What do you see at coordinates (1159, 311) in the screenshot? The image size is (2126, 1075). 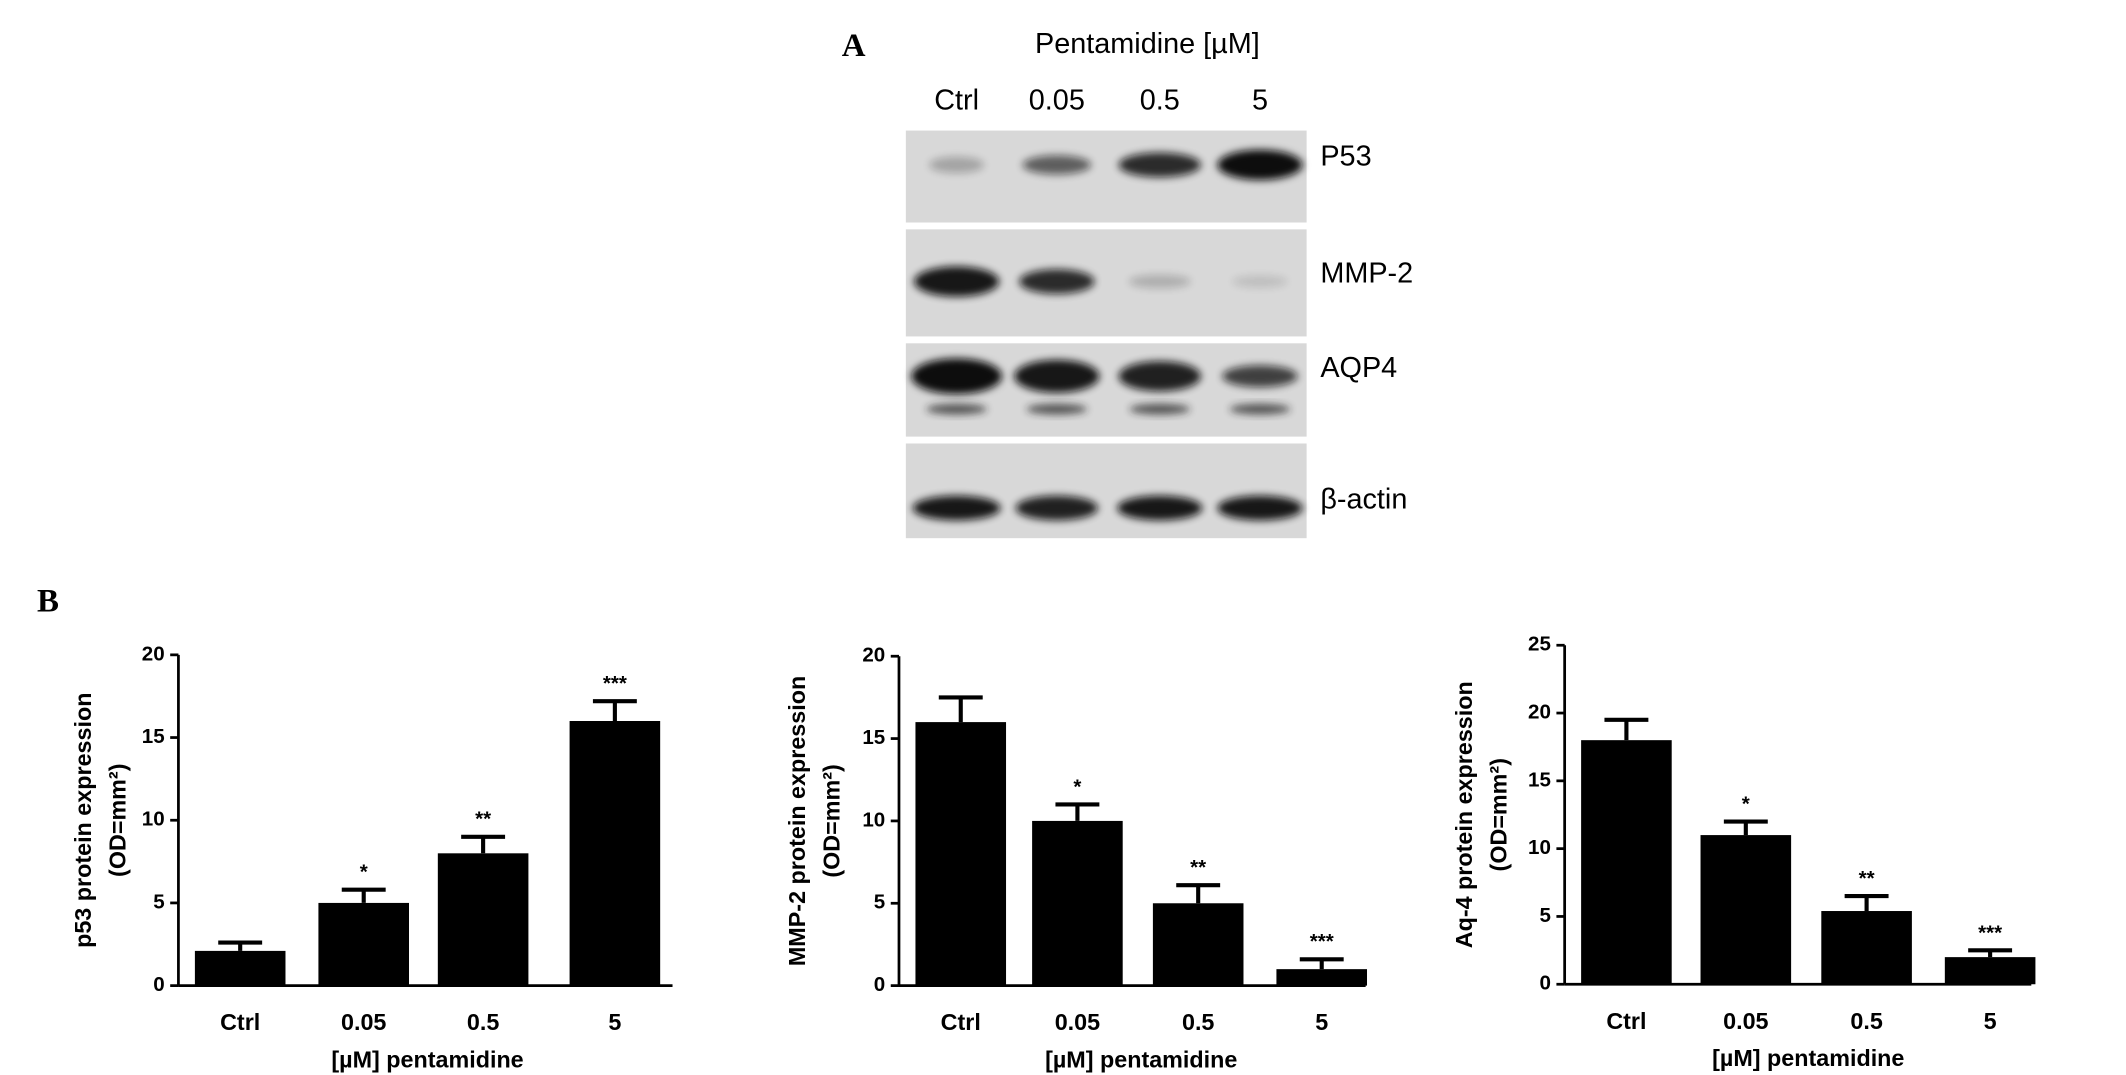 I see `western-blot: P53 MMP-2 AQP4 β-actin Ctrl 0.05 0.5 5` at bounding box center [1159, 311].